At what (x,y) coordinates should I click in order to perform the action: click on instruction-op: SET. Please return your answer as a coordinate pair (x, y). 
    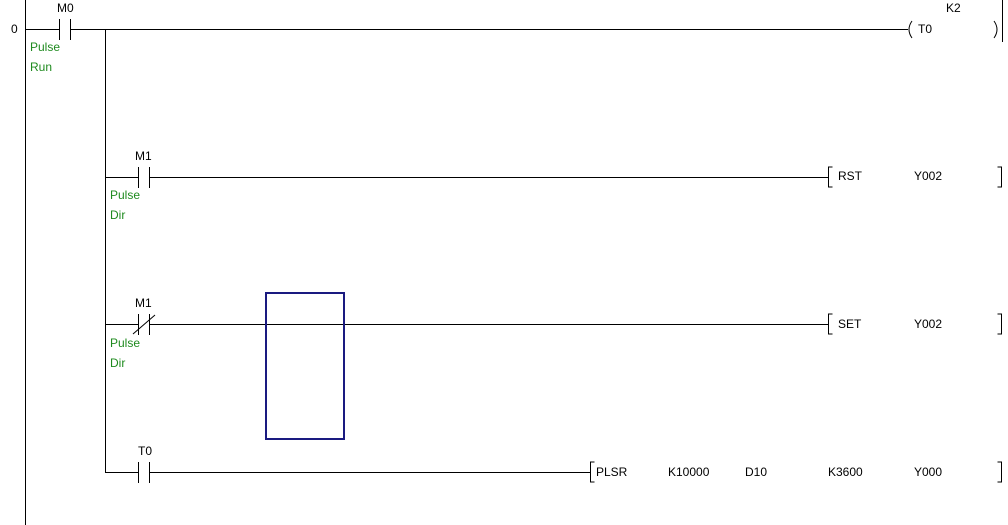
    Looking at the image, I should click on (850, 324).